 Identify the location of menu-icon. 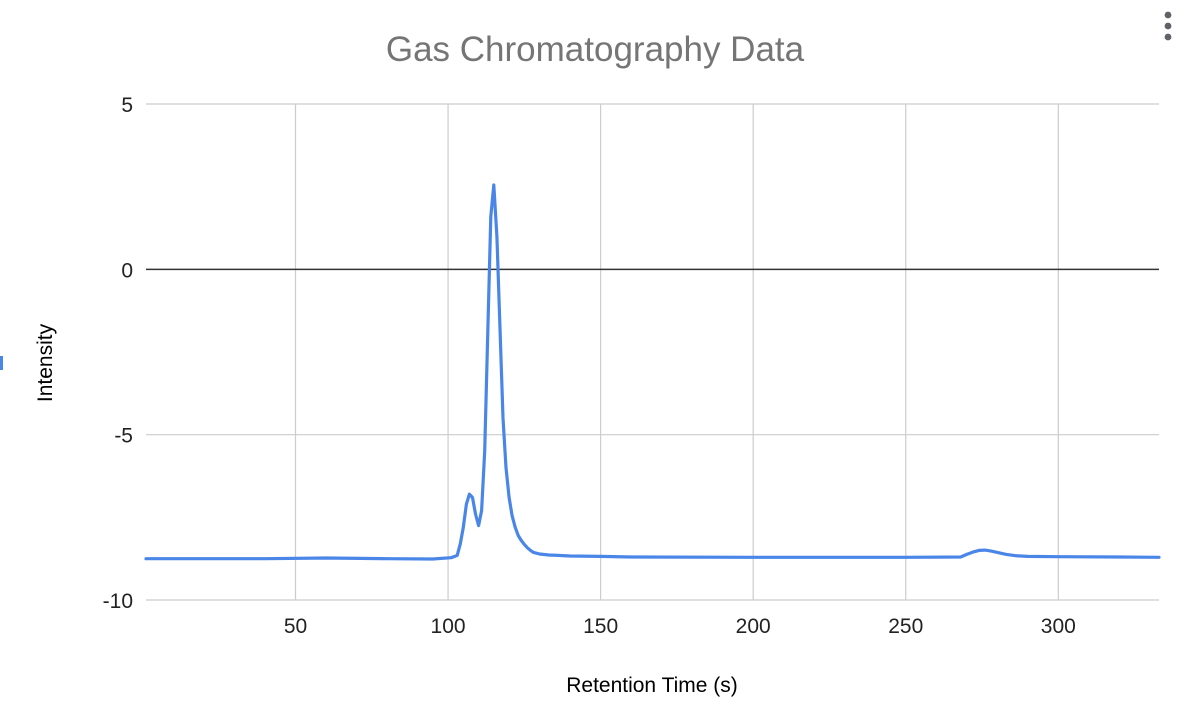
(1168, 26).